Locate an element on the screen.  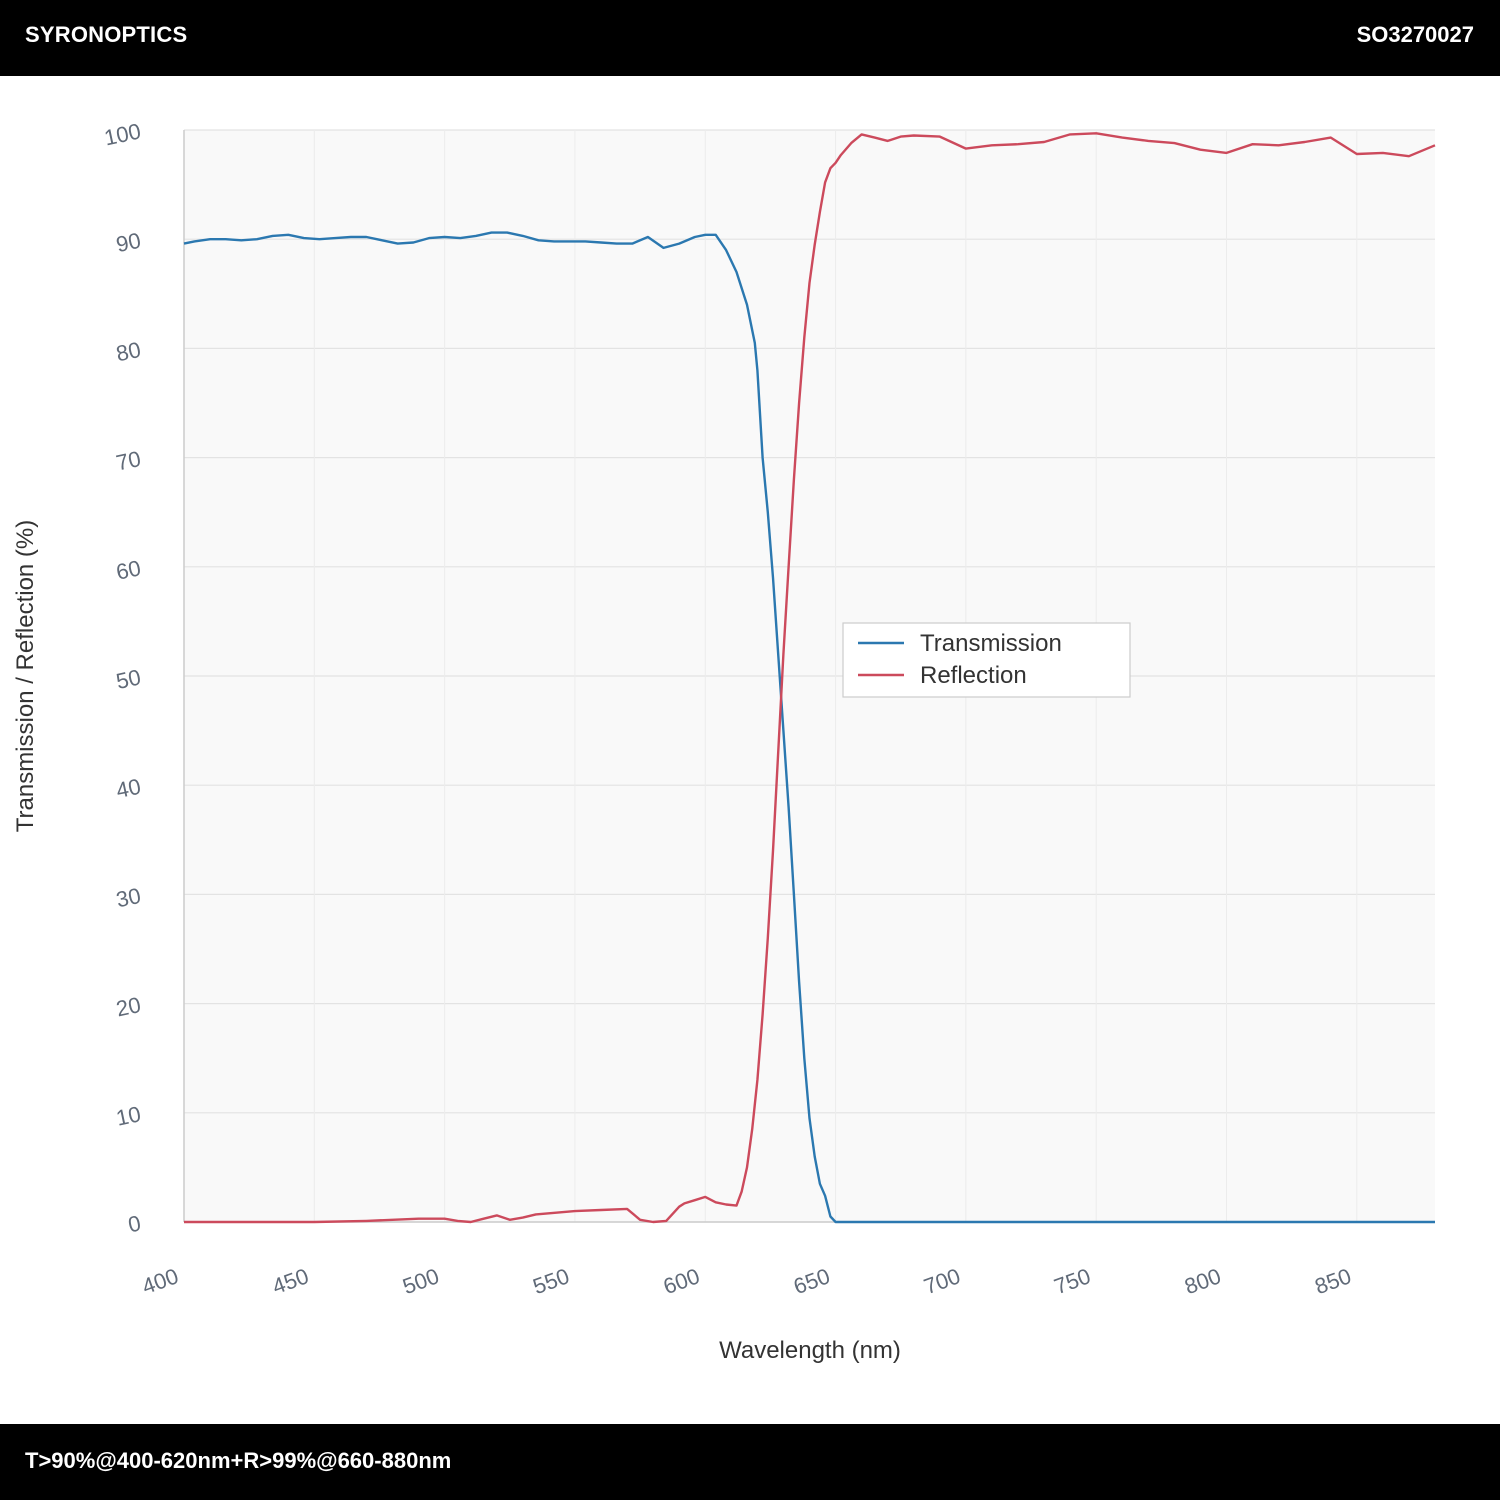
x-tick-label: 600 is located at coordinates (681, 1281).